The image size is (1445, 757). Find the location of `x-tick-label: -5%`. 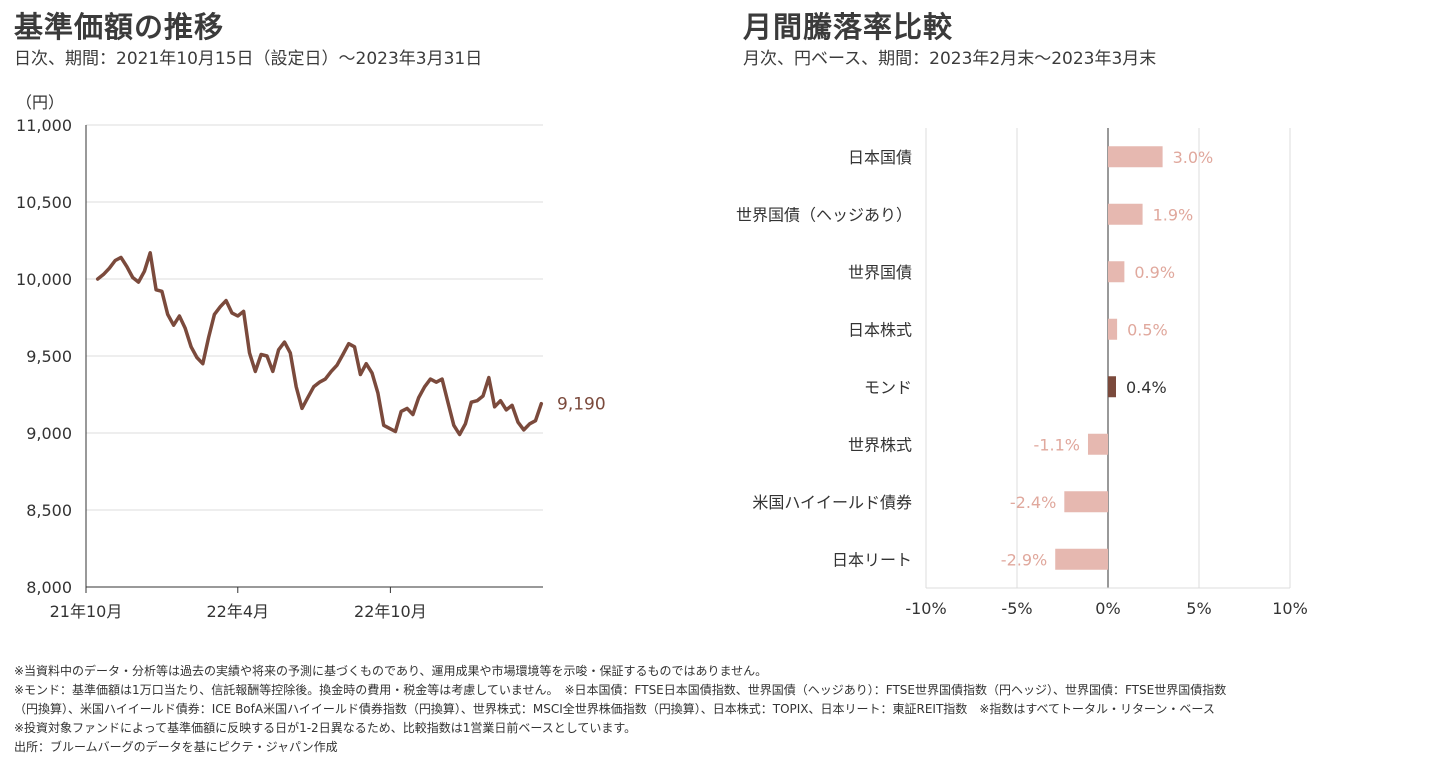

x-tick-label: -5% is located at coordinates (1016, 608).